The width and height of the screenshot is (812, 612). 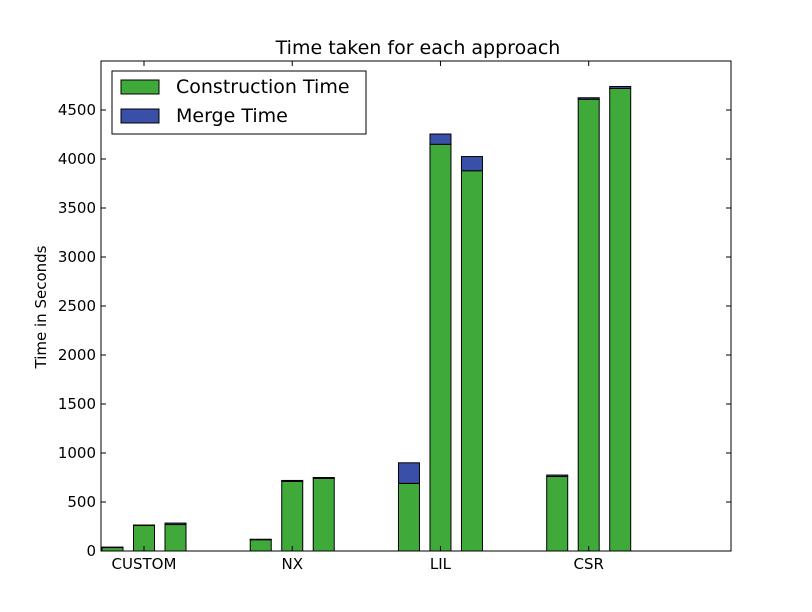 I want to click on y-tick-label: 1000, so click(x=77, y=453).